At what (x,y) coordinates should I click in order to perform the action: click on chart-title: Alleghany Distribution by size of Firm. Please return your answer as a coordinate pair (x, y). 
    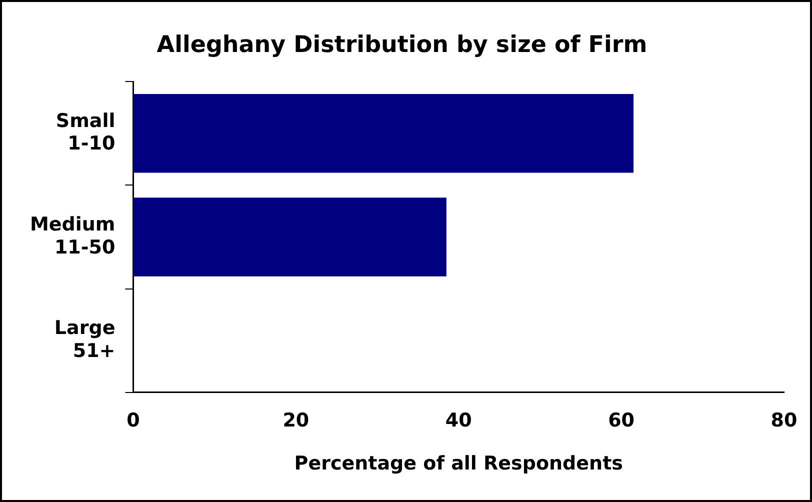
    Looking at the image, I should click on (402, 45).